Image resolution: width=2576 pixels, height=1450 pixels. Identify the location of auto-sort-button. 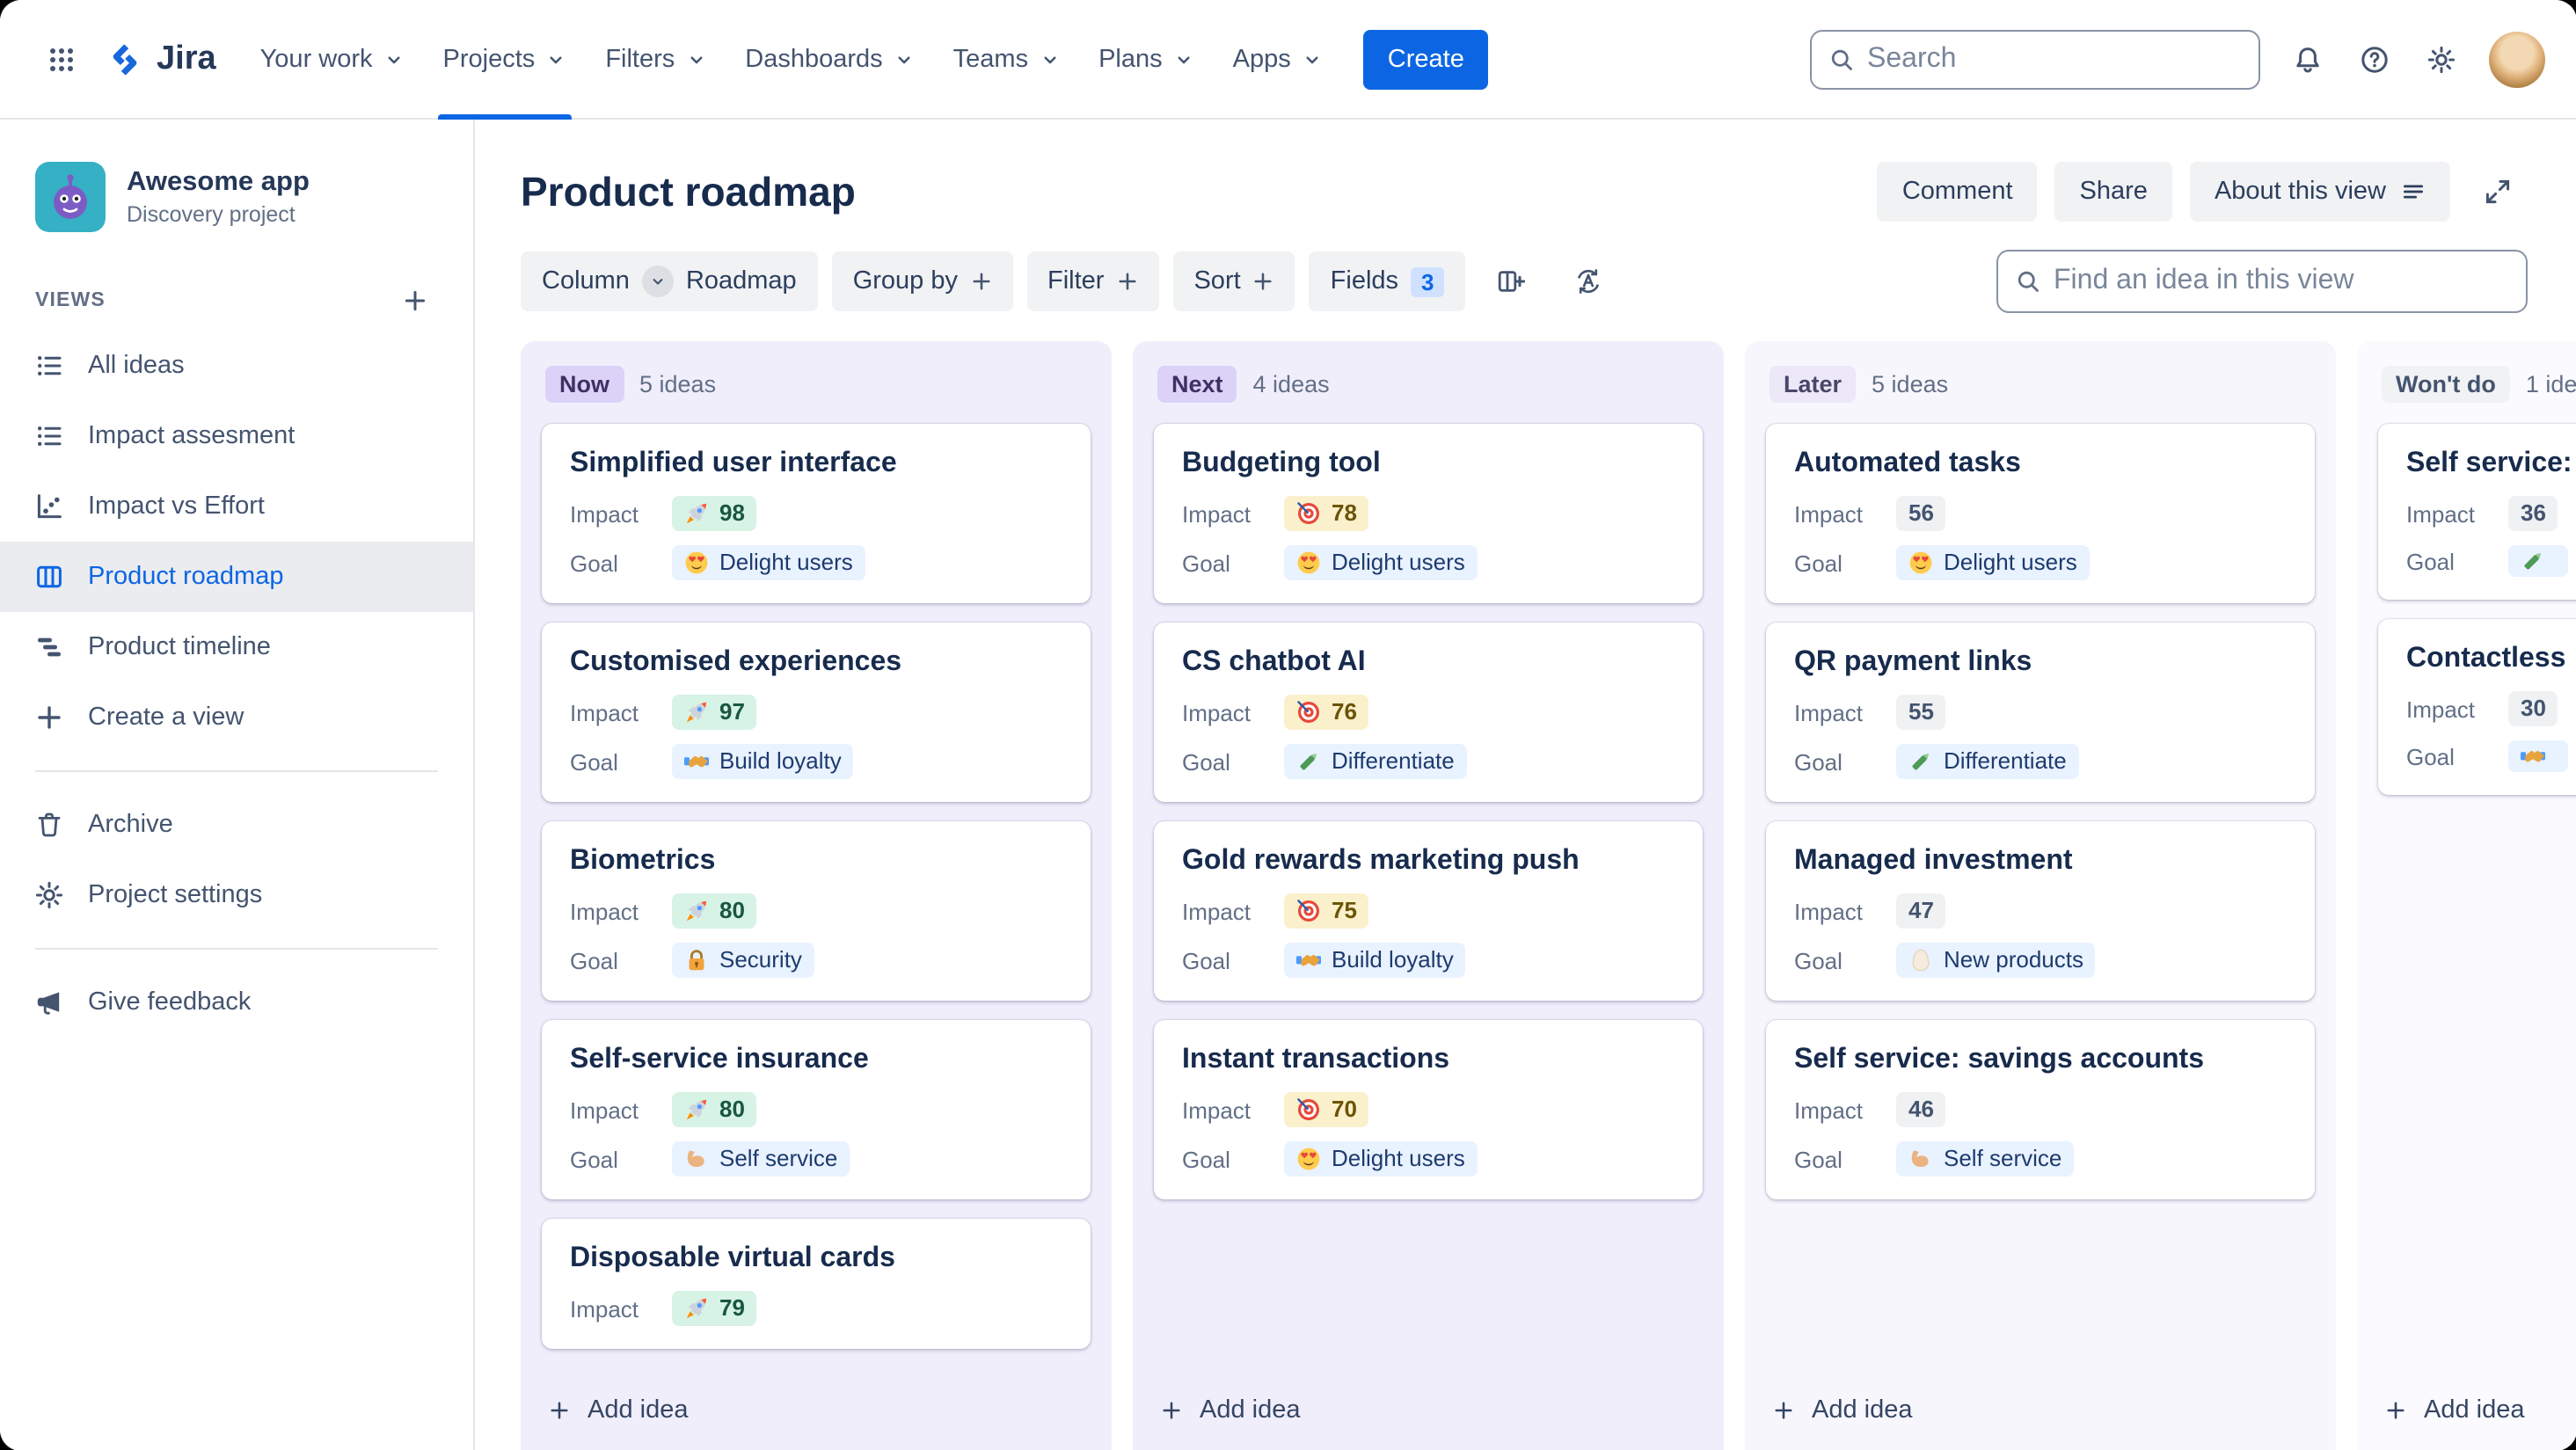
(1589, 281).